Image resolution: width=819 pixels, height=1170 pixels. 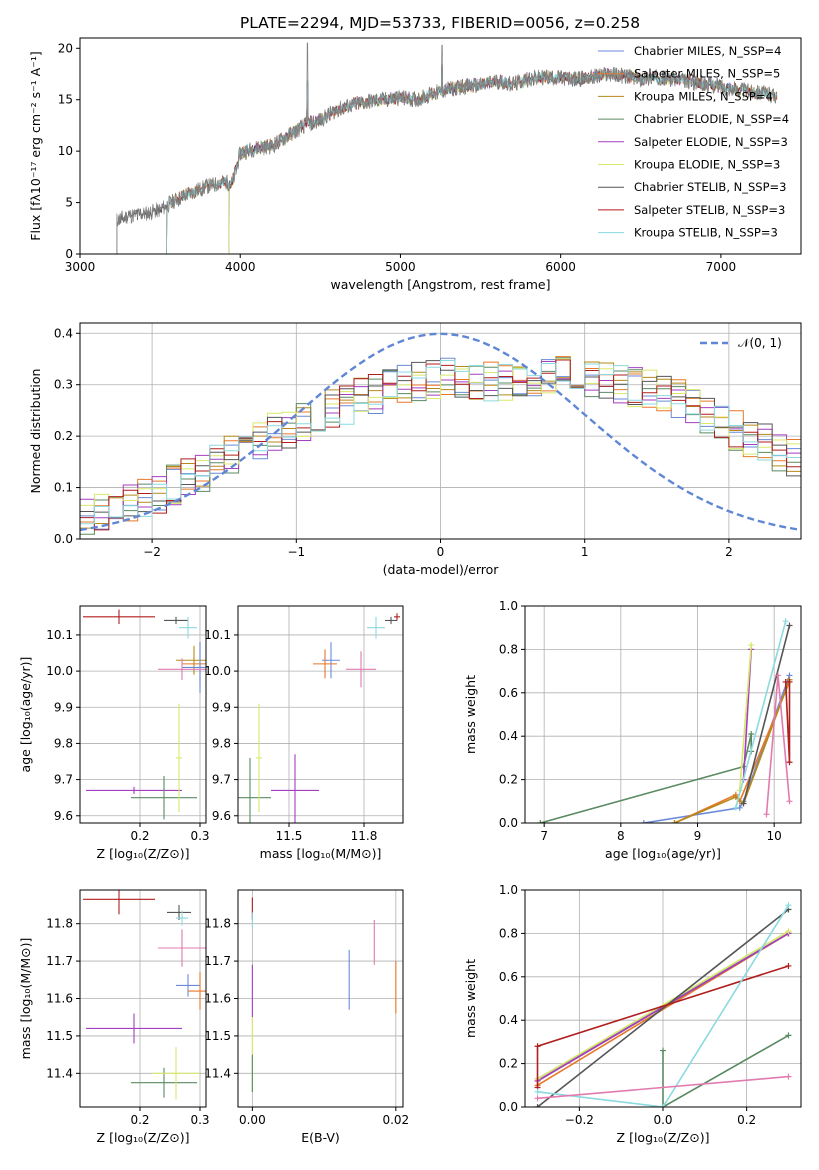 What do you see at coordinates (729, 552) in the screenshot?
I see `x-tick-label: 2` at bounding box center [729, 552].